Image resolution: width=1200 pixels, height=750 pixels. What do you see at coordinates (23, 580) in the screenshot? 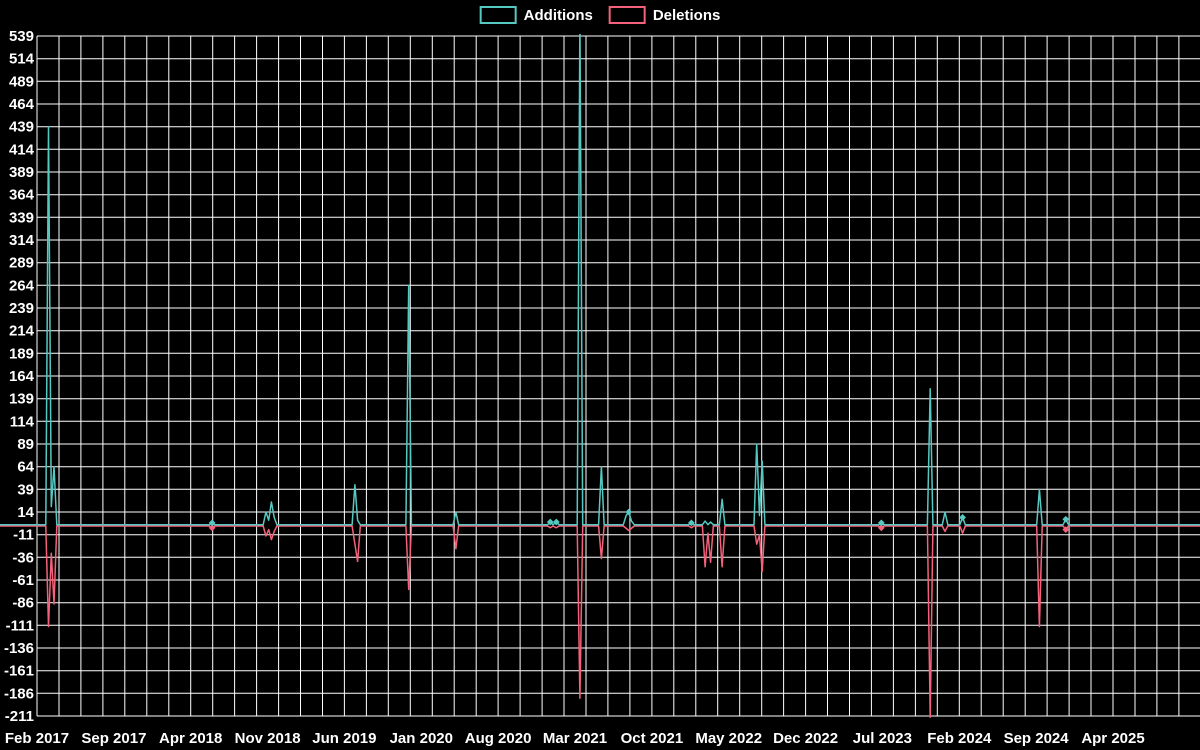
I see `y-tick-label: -61` at bounding box center [23, 580].